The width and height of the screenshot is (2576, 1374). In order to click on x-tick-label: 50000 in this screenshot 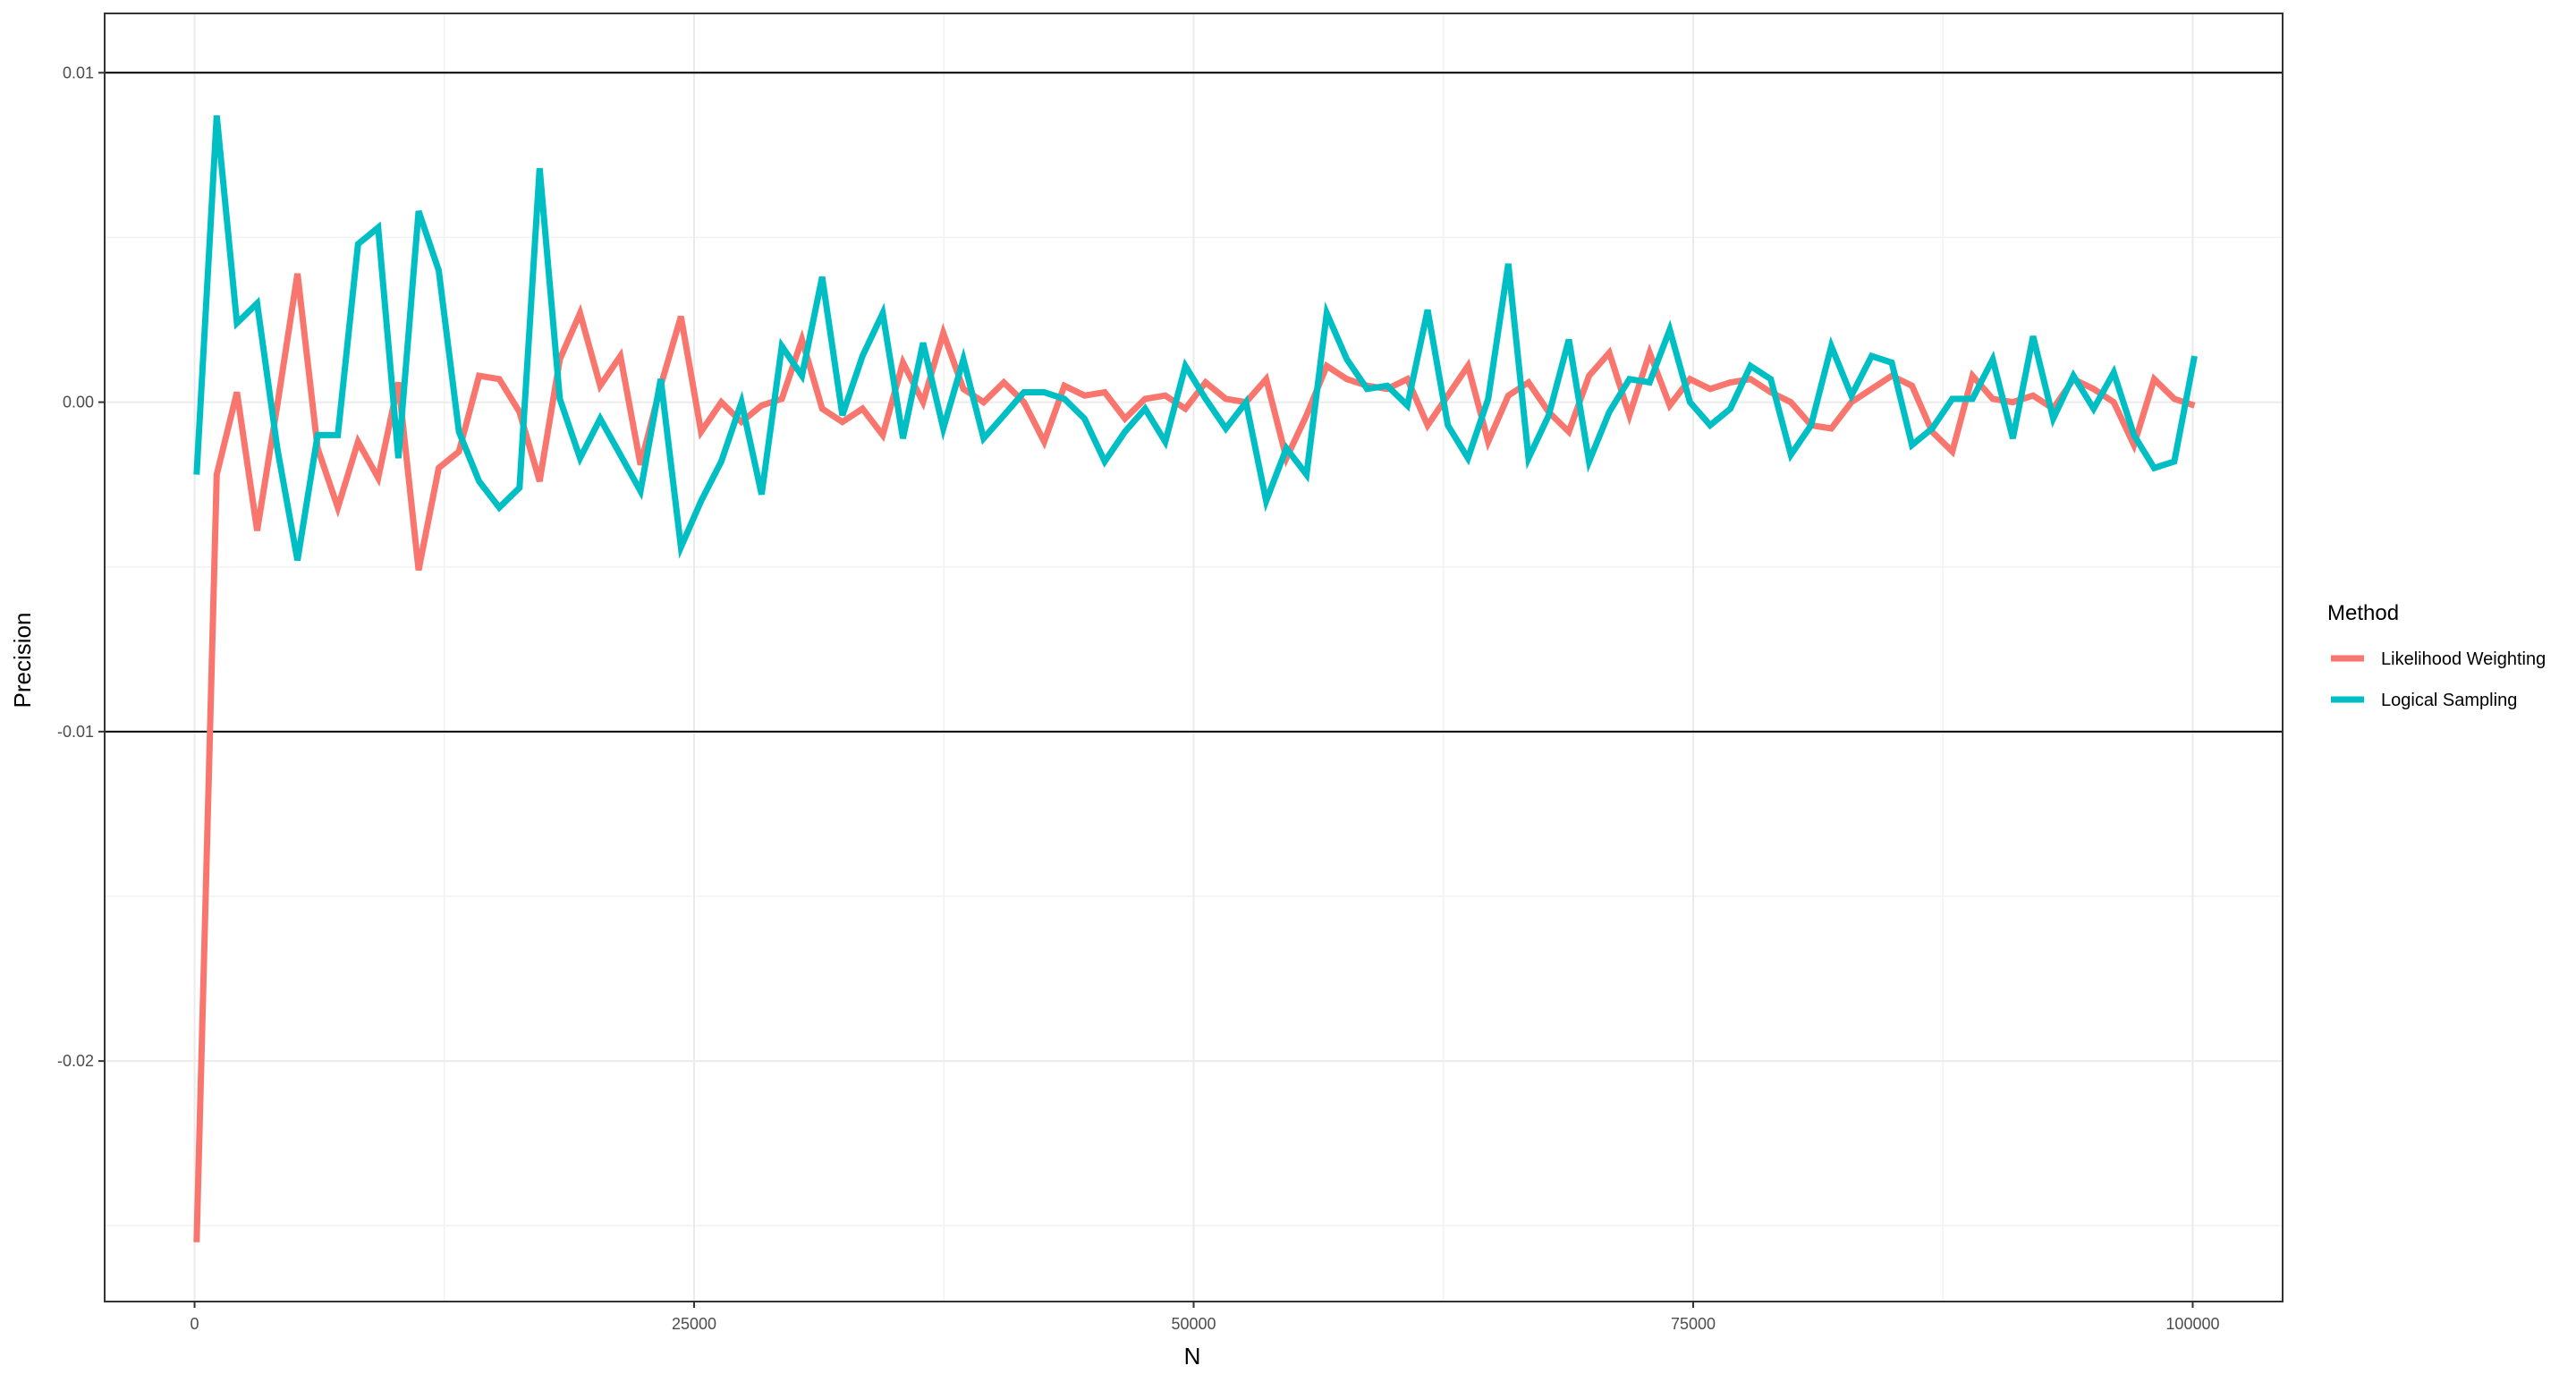, I will do `click(1193, 1324)`.